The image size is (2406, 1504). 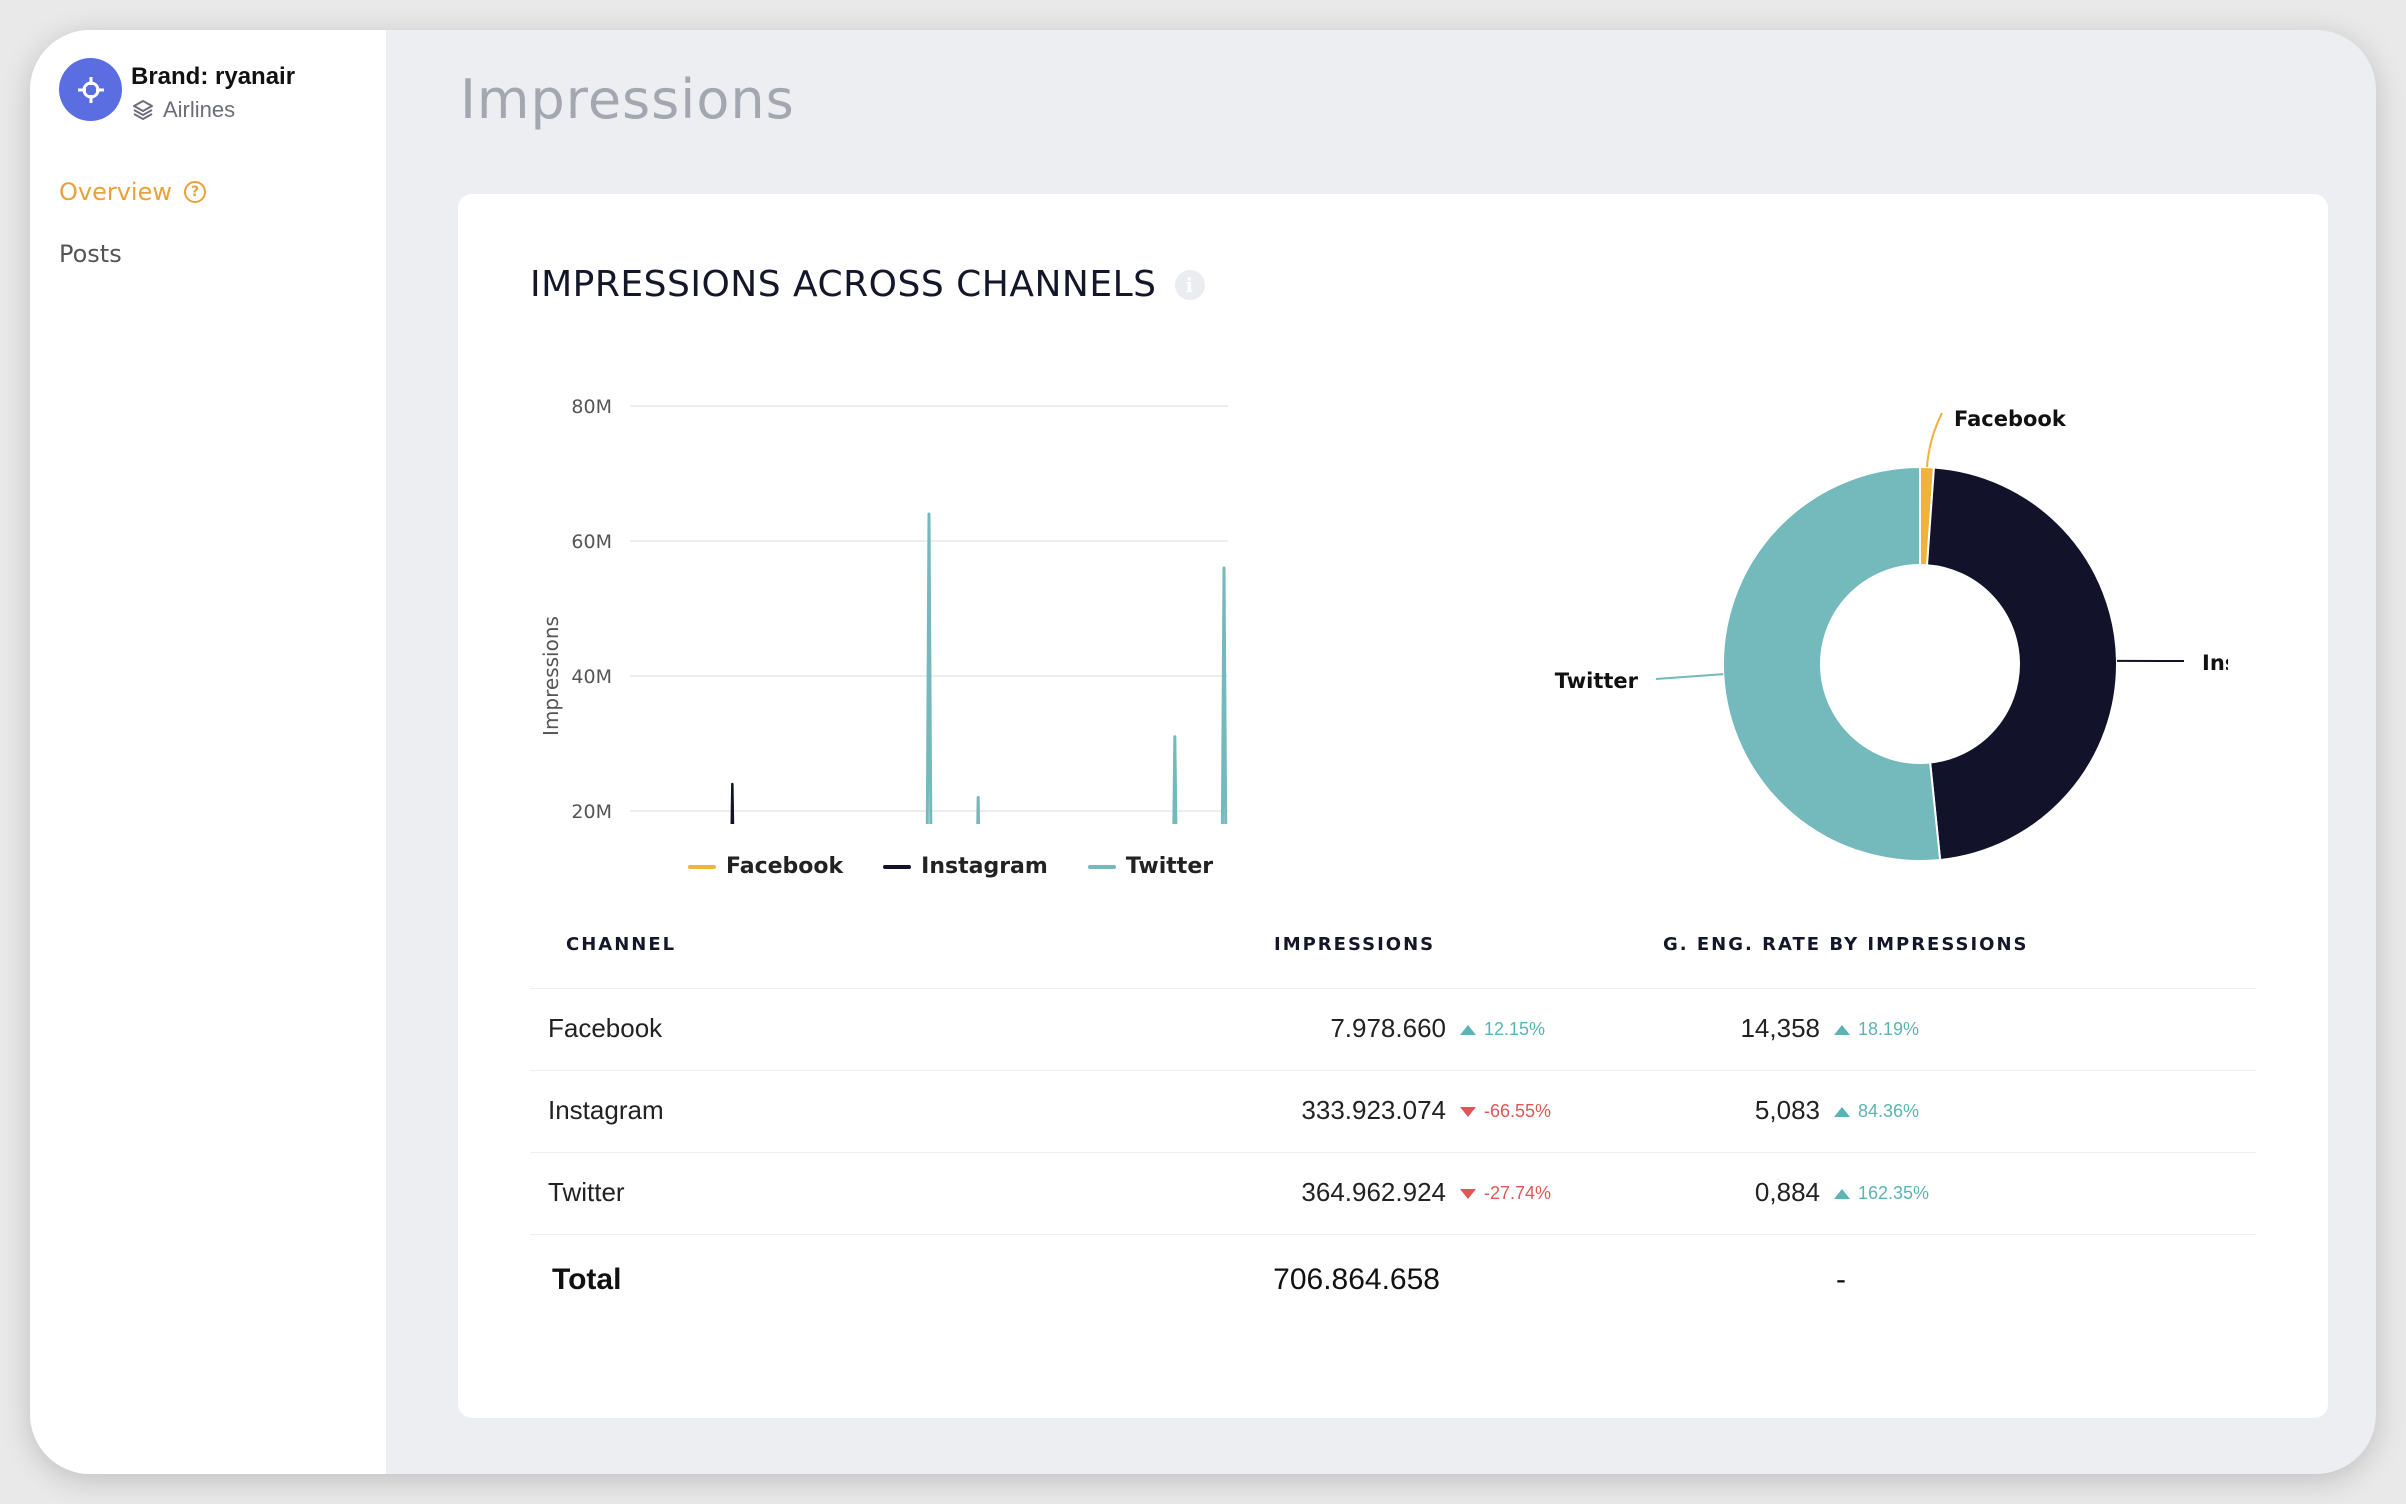 What do you see at coordinates (551, 676) in the screenshot?
I see `y-axis-label: Impressions` at bounding box center [551, 676].